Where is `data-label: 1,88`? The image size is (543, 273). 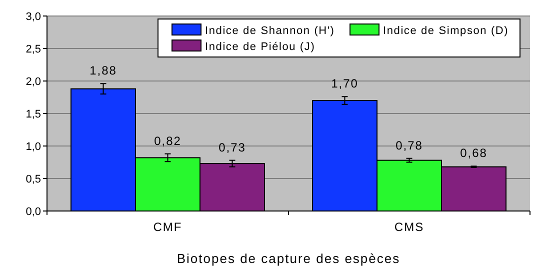 data-label: 1,88 is located at coordinates (103, 71).